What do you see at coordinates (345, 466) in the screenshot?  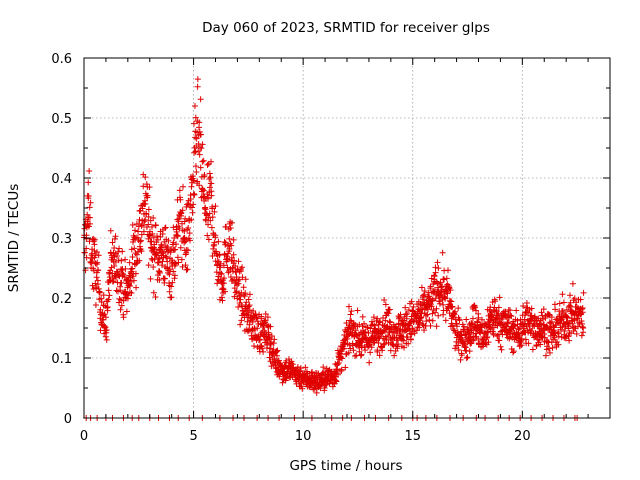 I see `x-axis-label: GPS time / hours` at bounding box center [345, 466].